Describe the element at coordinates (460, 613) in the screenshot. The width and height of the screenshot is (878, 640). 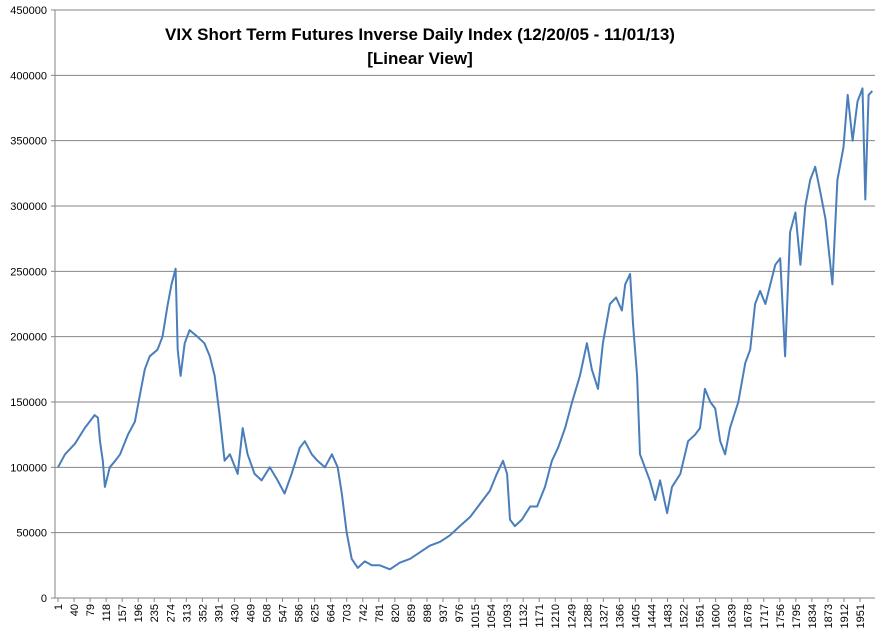
I see `x-tick-label: 976` at that location.